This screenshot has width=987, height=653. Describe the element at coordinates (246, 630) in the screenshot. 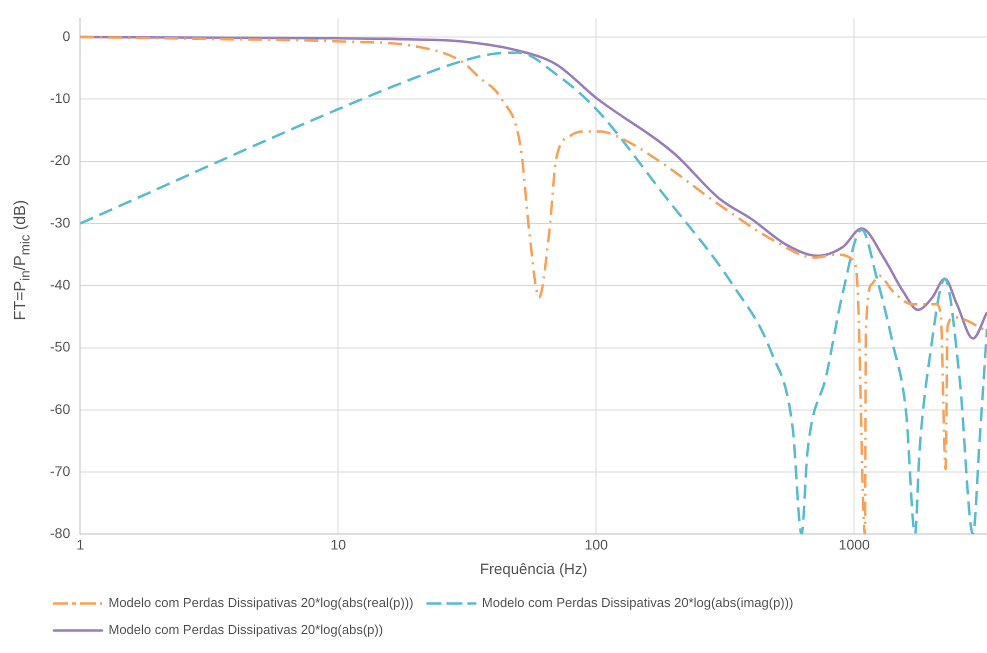

I see `legend-label: Modelo com Perdas Dissipativas 20*log(abs(p))` at that location.